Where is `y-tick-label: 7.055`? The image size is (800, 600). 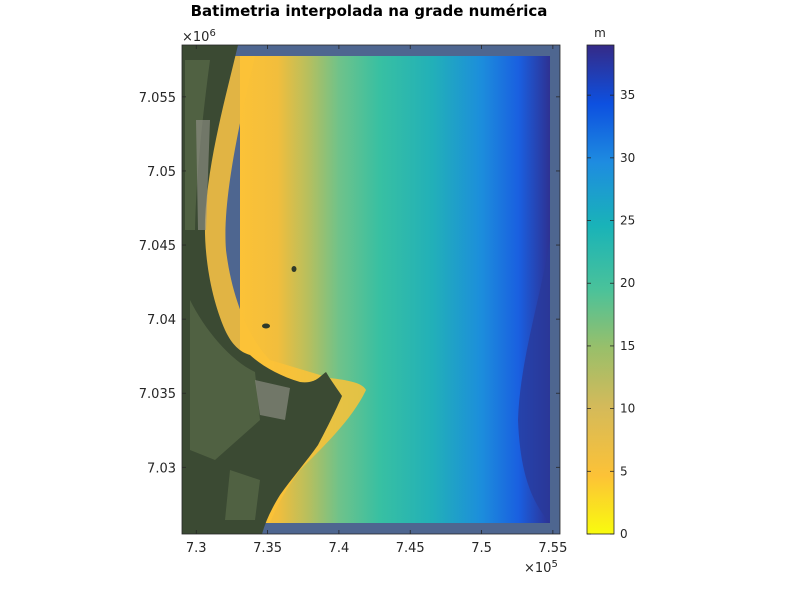
y-tick-label: 7.055 is located at coordinates (157, 98).